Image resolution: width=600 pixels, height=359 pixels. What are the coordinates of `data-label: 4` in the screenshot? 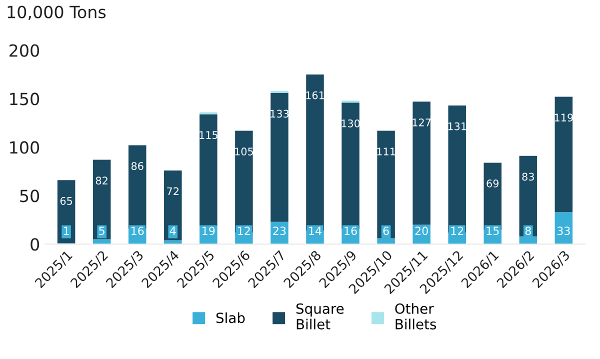 It's located at (173, 230).